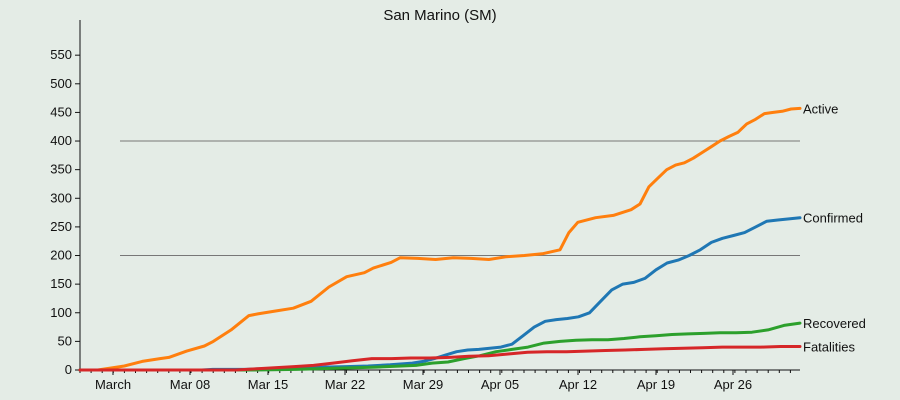 The width and height of the screenshot is (900, 400). Describe the element at coordinates (834, 227) in the screenshot. I see `series-labels: Confirmed Active Recovered Fatalities` at that location.